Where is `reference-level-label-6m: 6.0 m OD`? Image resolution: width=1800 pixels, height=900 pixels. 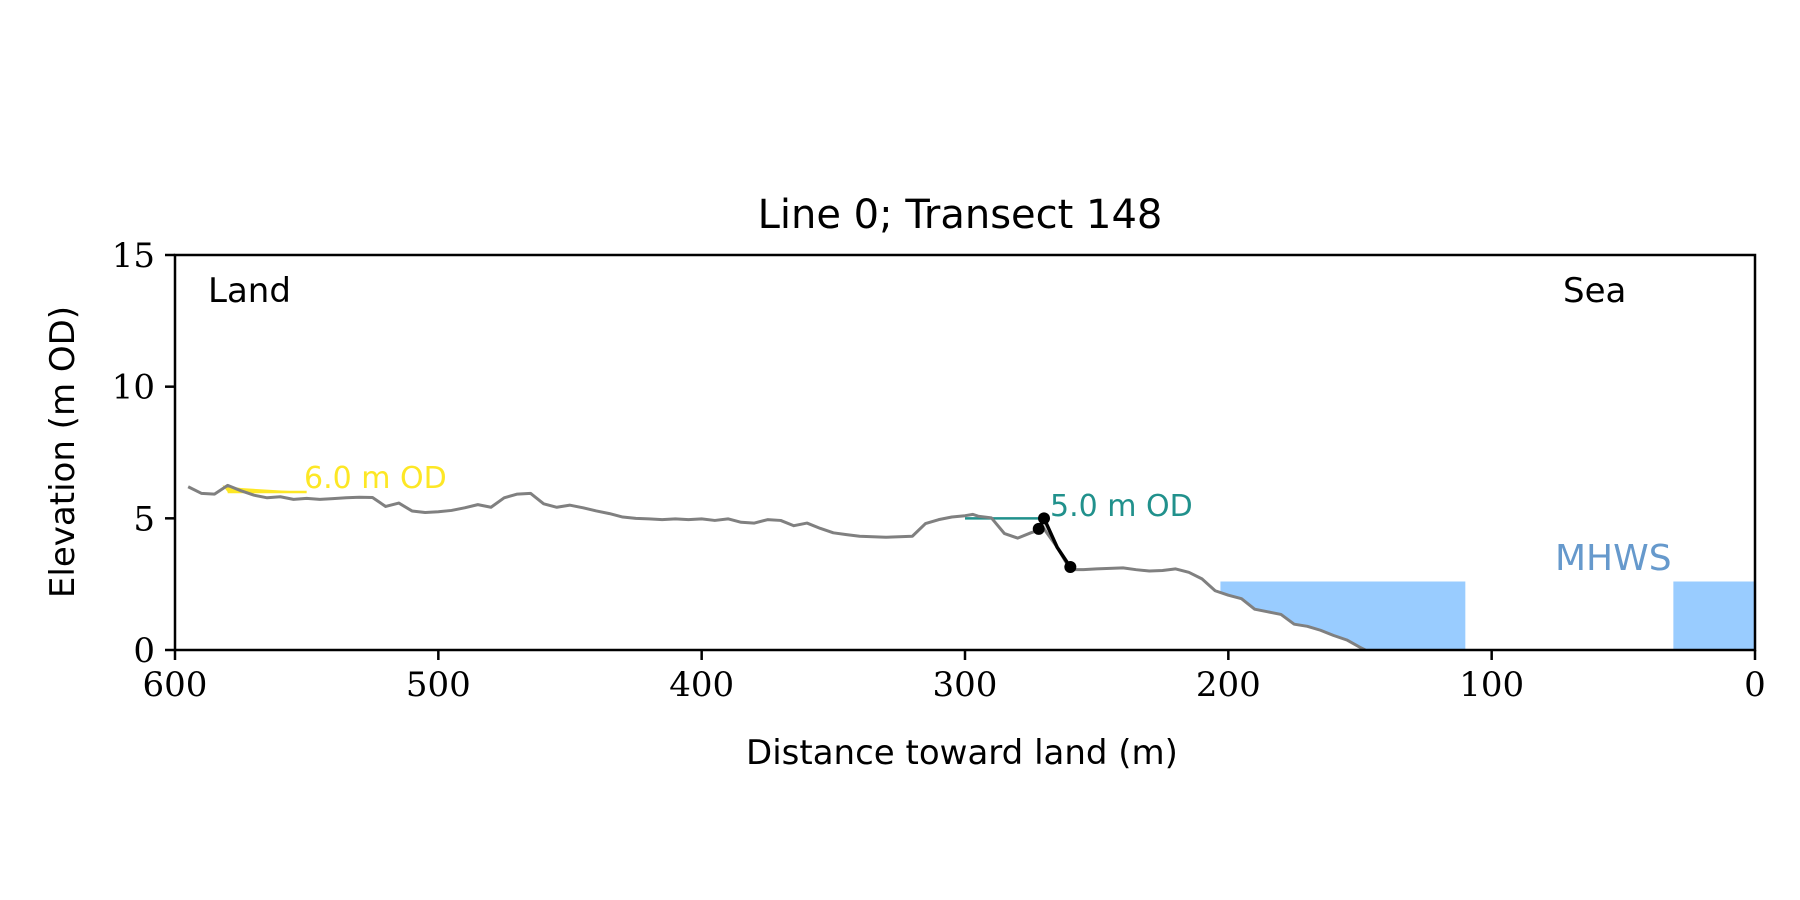 reference-level-label-6m: 6.0 m OD is located at coordinates (375, 478).